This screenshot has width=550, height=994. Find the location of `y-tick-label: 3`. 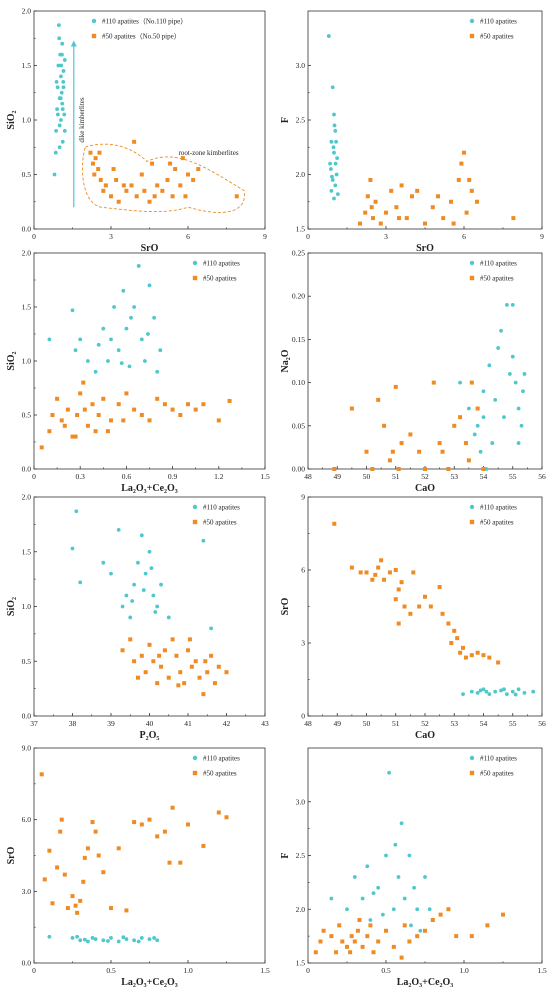

y-tick-label: 3 is located at coordinates (303, 643).